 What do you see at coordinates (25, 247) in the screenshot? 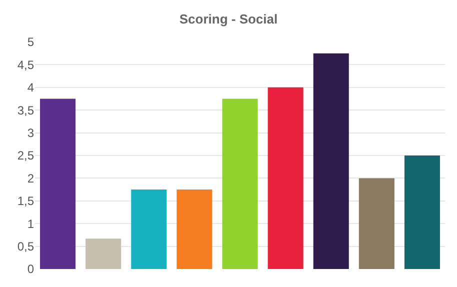
I see `y-tick-label: 0,5` at bounding box center [25, 247].